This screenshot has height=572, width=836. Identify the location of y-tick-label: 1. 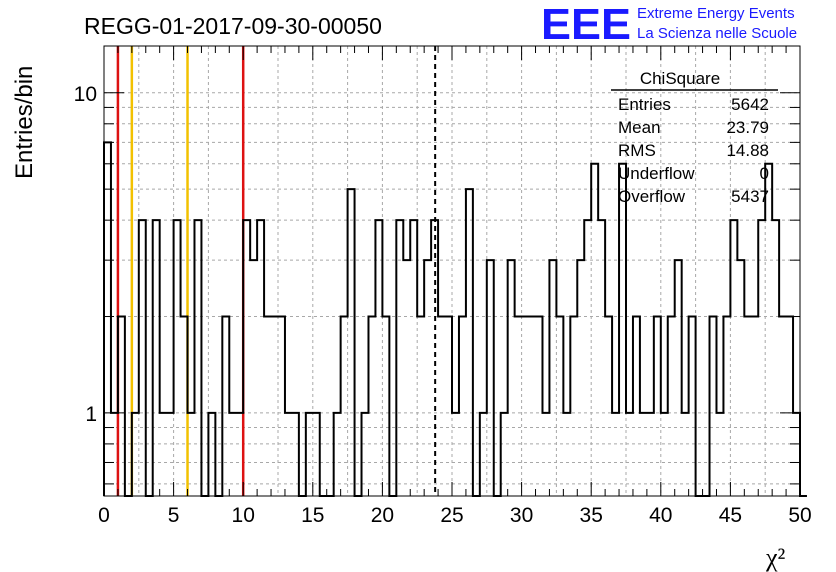
(91, 414).